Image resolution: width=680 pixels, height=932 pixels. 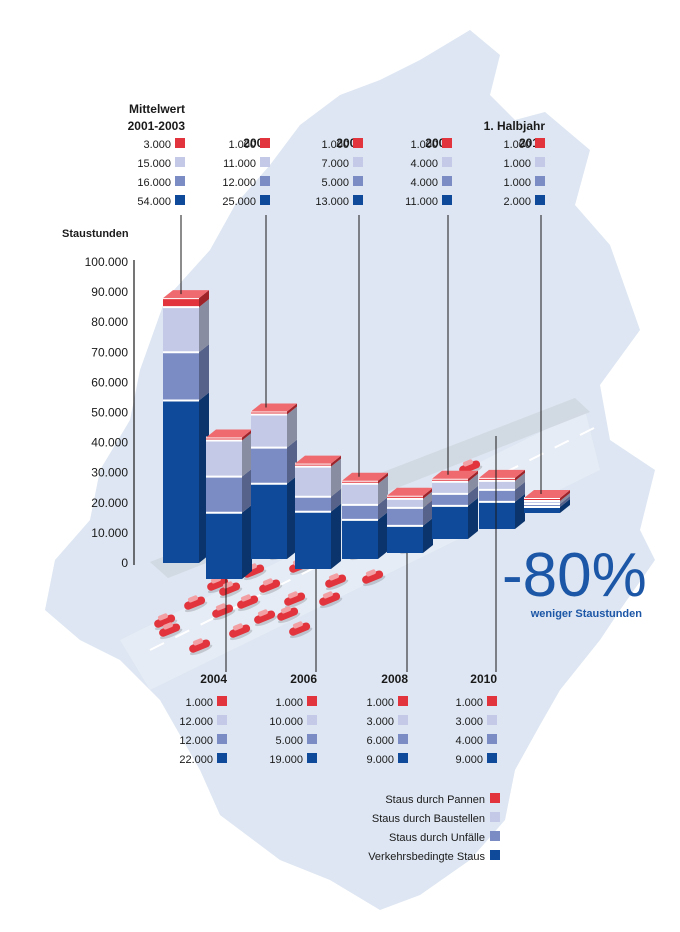 I want to click on data-value-label: 11.000, so click(x=239, y=164).